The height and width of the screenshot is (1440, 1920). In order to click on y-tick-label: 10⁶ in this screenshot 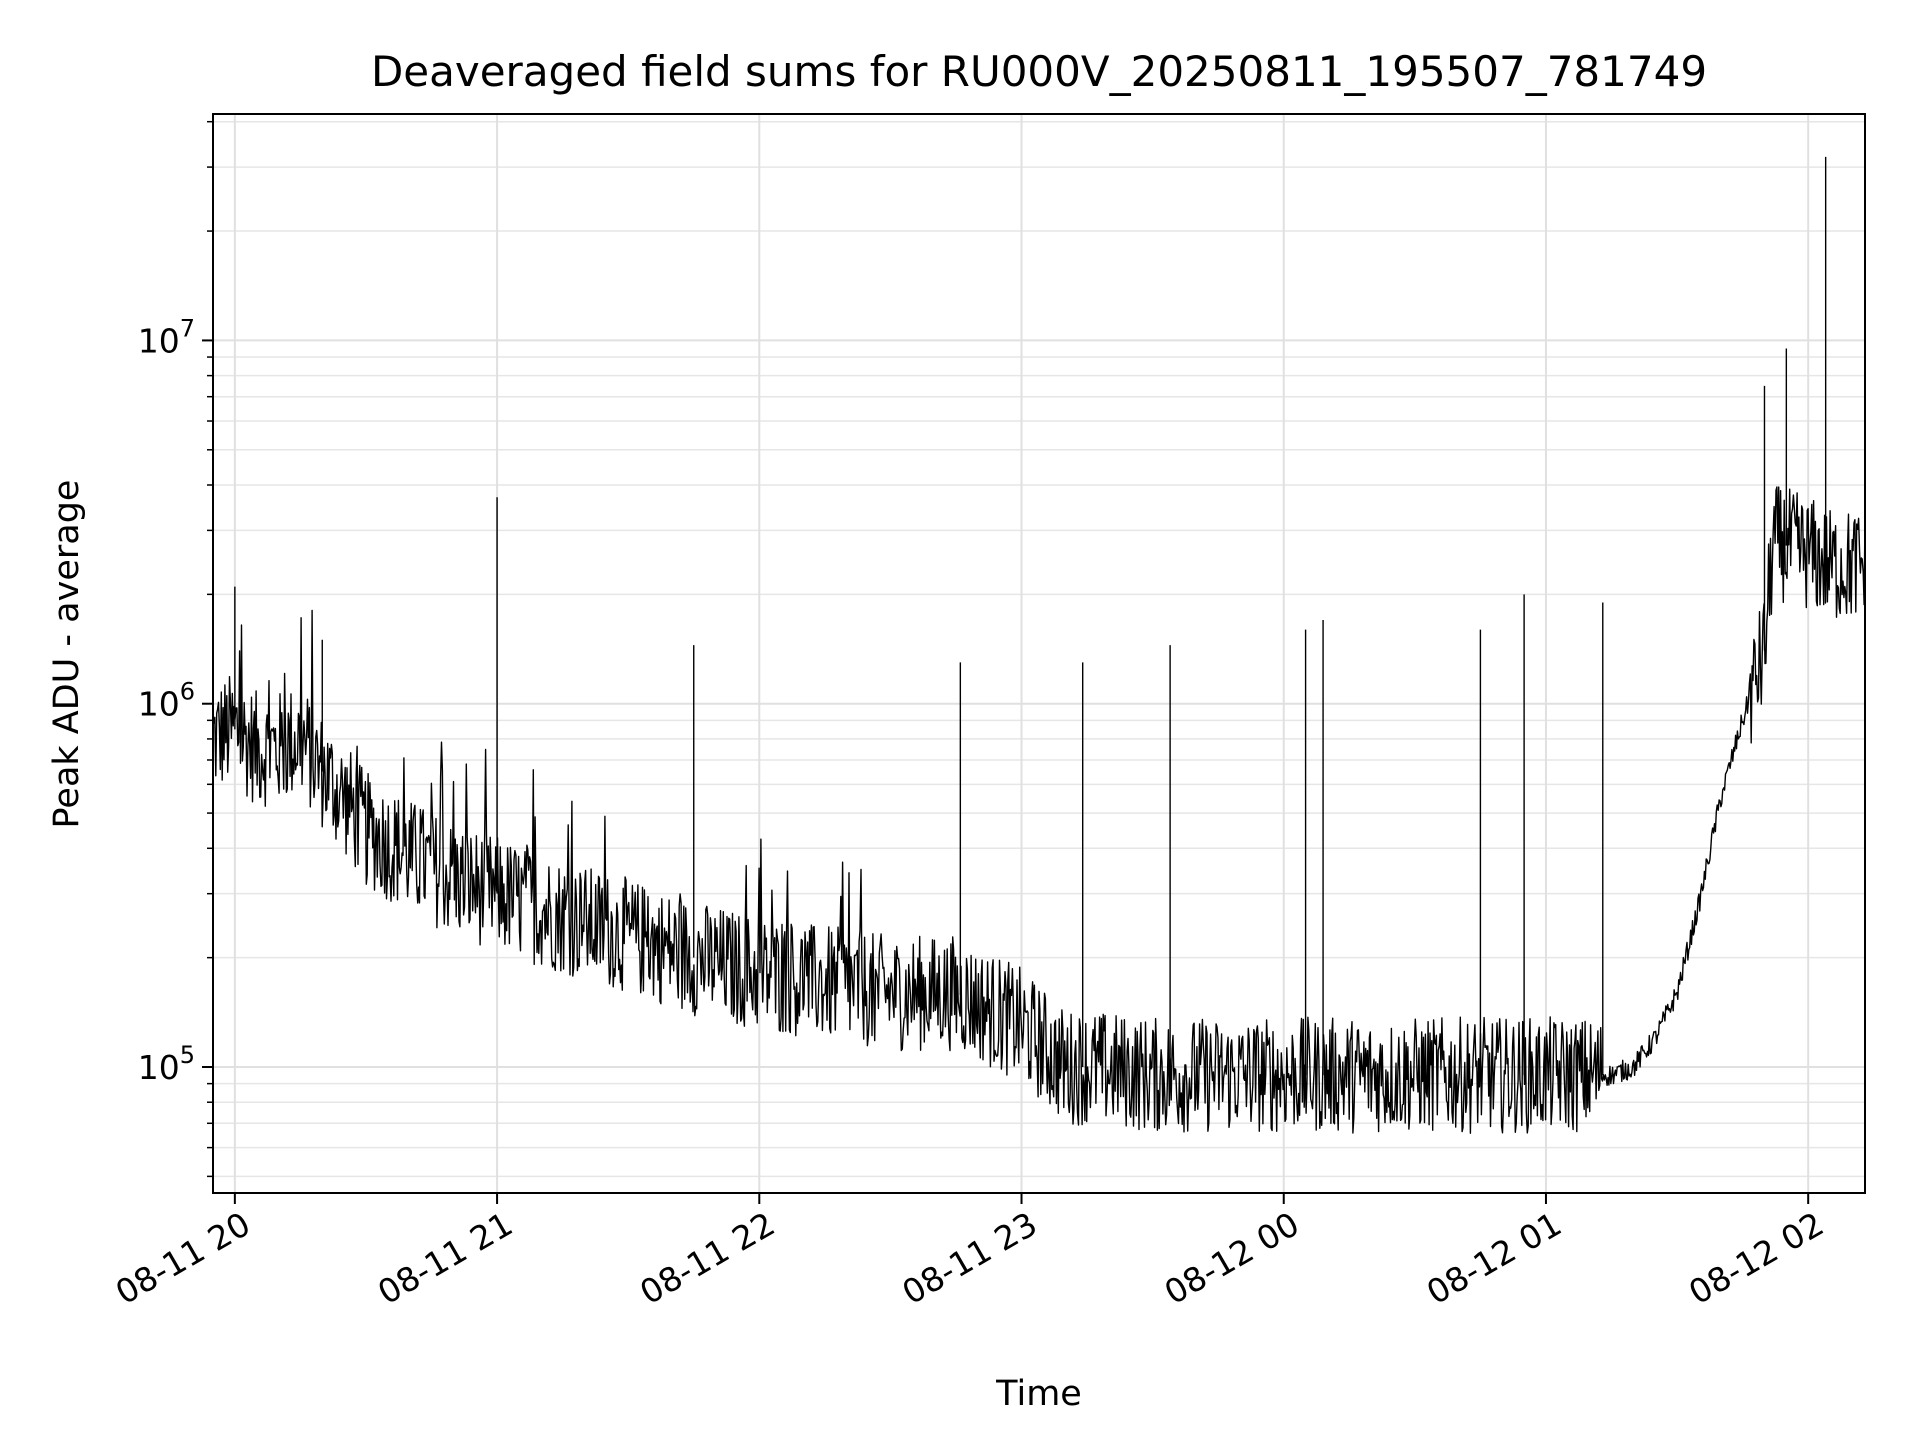, I will do `click(166, 701)`.